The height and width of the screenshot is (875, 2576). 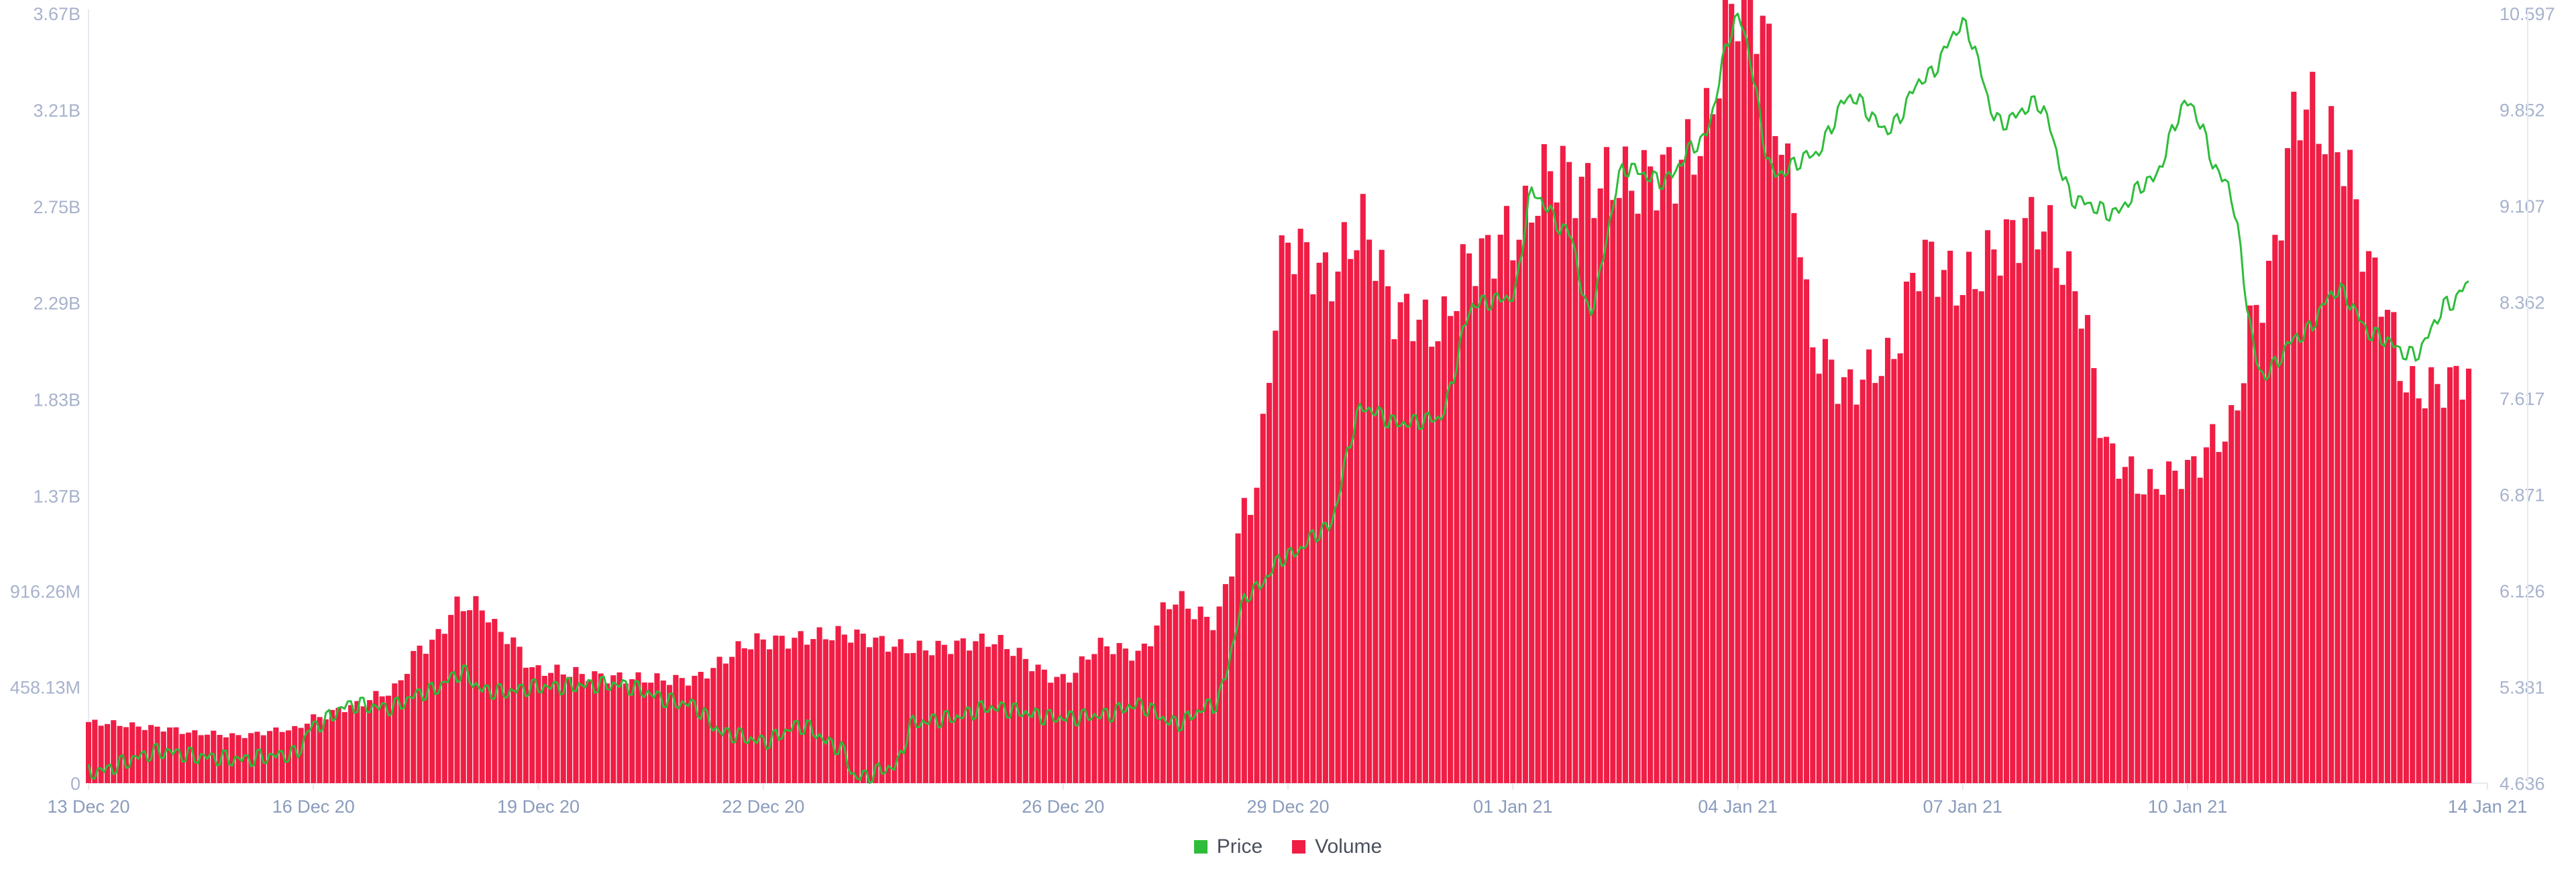 What do you see at coordinates (2522, 110) in the screenshot?
I see `right-tick-label: 9.852` at bounding box center [2522, 110].